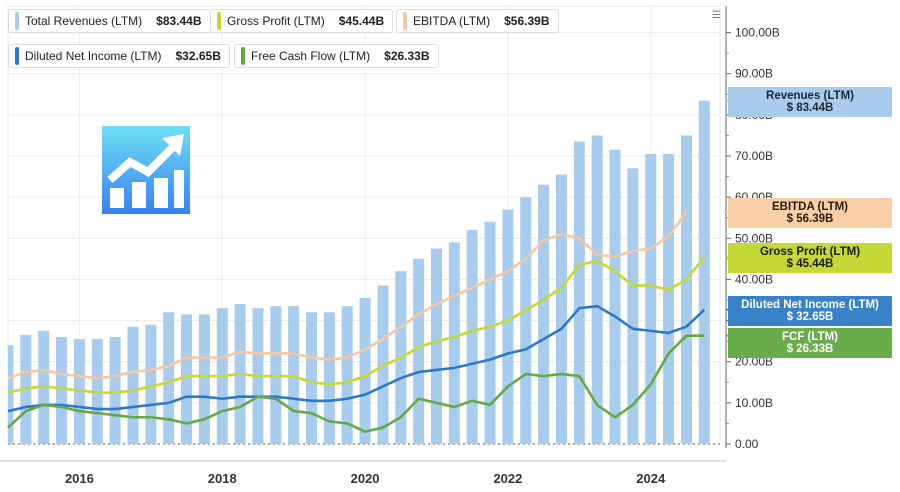 This screenshot has width=900, height=492. Describe the element at coordinates (507, 478) in the screenshot. I see `xtick-label: 2022` at that location.